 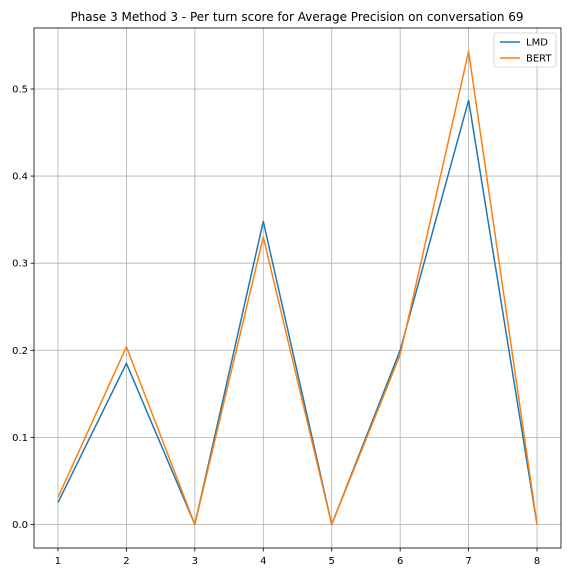 What do you see at coordinates (468, 561) in the screenshot?
I see `x-tick-label: 7` at bounding box center [468, 561].